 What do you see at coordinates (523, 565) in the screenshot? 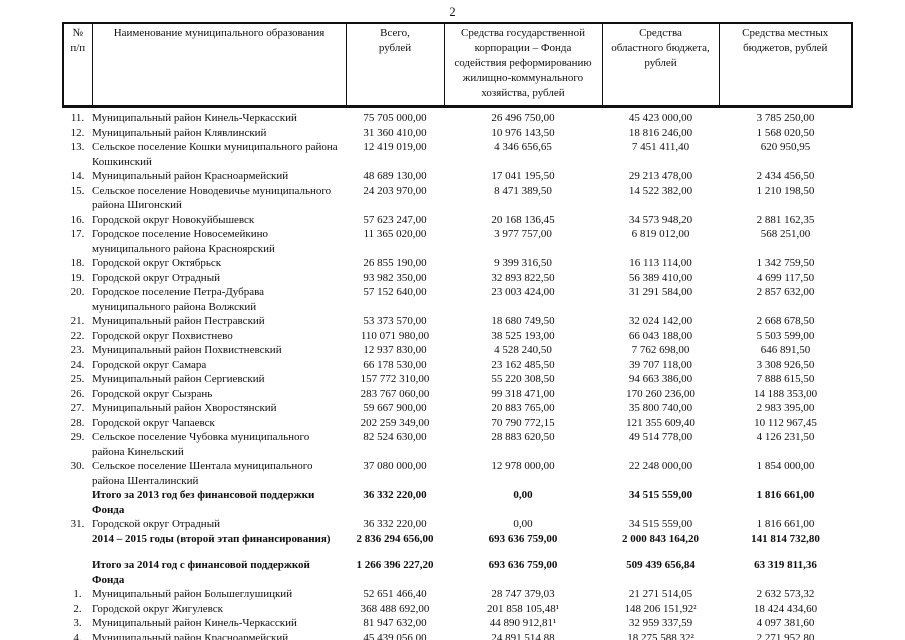
I see `fund-value: 693 636 759,00` at bounding box center [523, 565].